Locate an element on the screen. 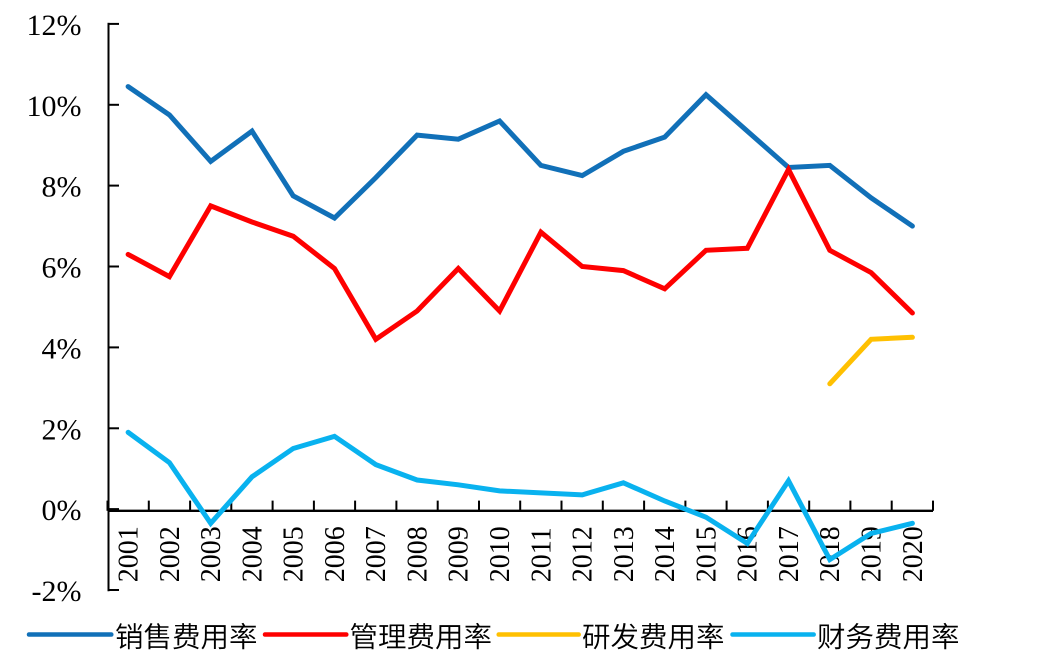 This screenshot has height=665, width=1044. svg-text: 12% is located at coordinates (54, 25).